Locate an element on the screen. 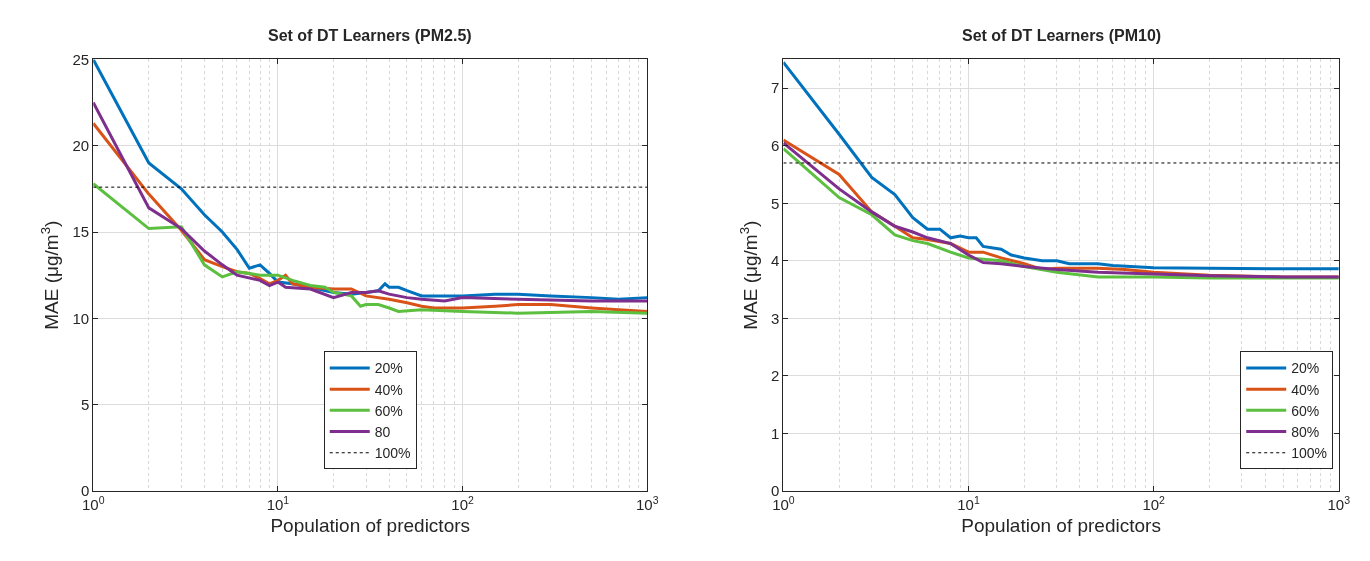 The image size is (1370, 561). legend-label: 80 is located at coordinates (382, 432).